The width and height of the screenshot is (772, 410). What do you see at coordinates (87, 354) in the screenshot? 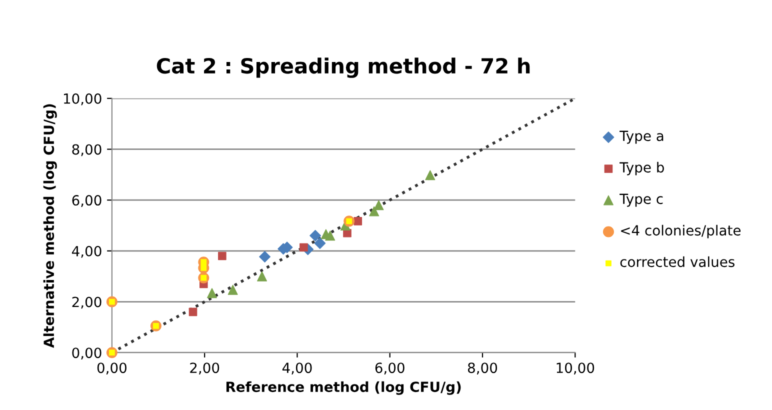
I see `y-tick-label: 0,00` at bounding box center [87, 354].